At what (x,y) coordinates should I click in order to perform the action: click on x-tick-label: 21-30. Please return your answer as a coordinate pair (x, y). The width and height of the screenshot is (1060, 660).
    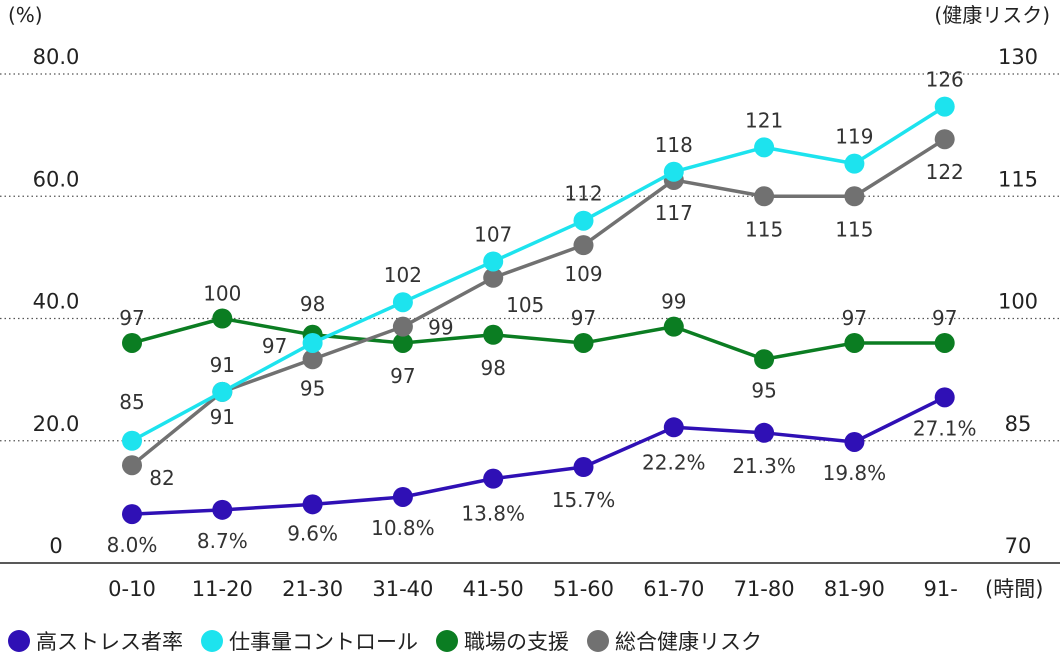
    Looking at the image, I should click on (312, 589).